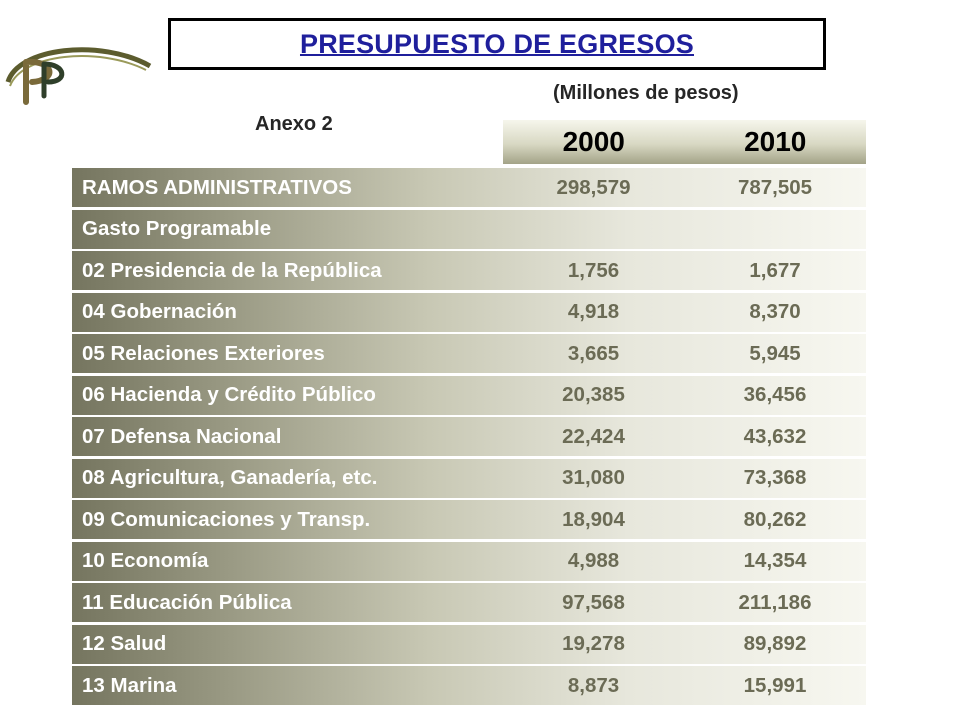 Image resolution: width=960 pixels, height=720 pixels. I want to click on table-row: 11 Educación Pública 97,568 211,186, so click(469, 602).